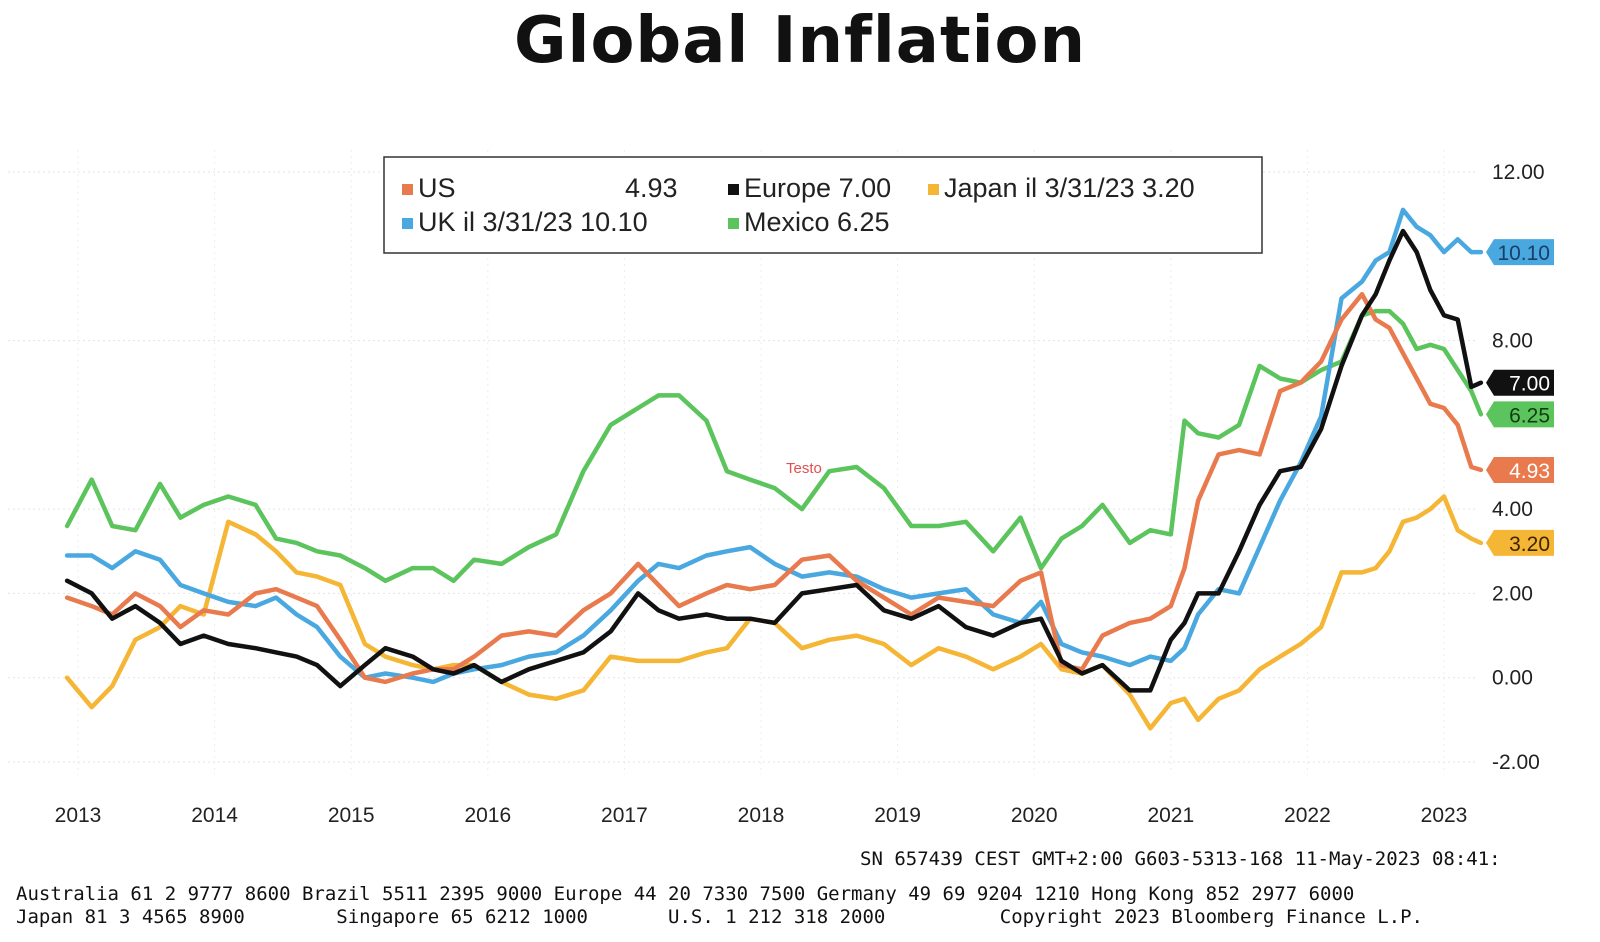 The height and width of the screenshot is (942, 1600). Describe the element at coordinates (1529, 471) in the screenshot. I see `badge-value-us: 4.93` at that location.